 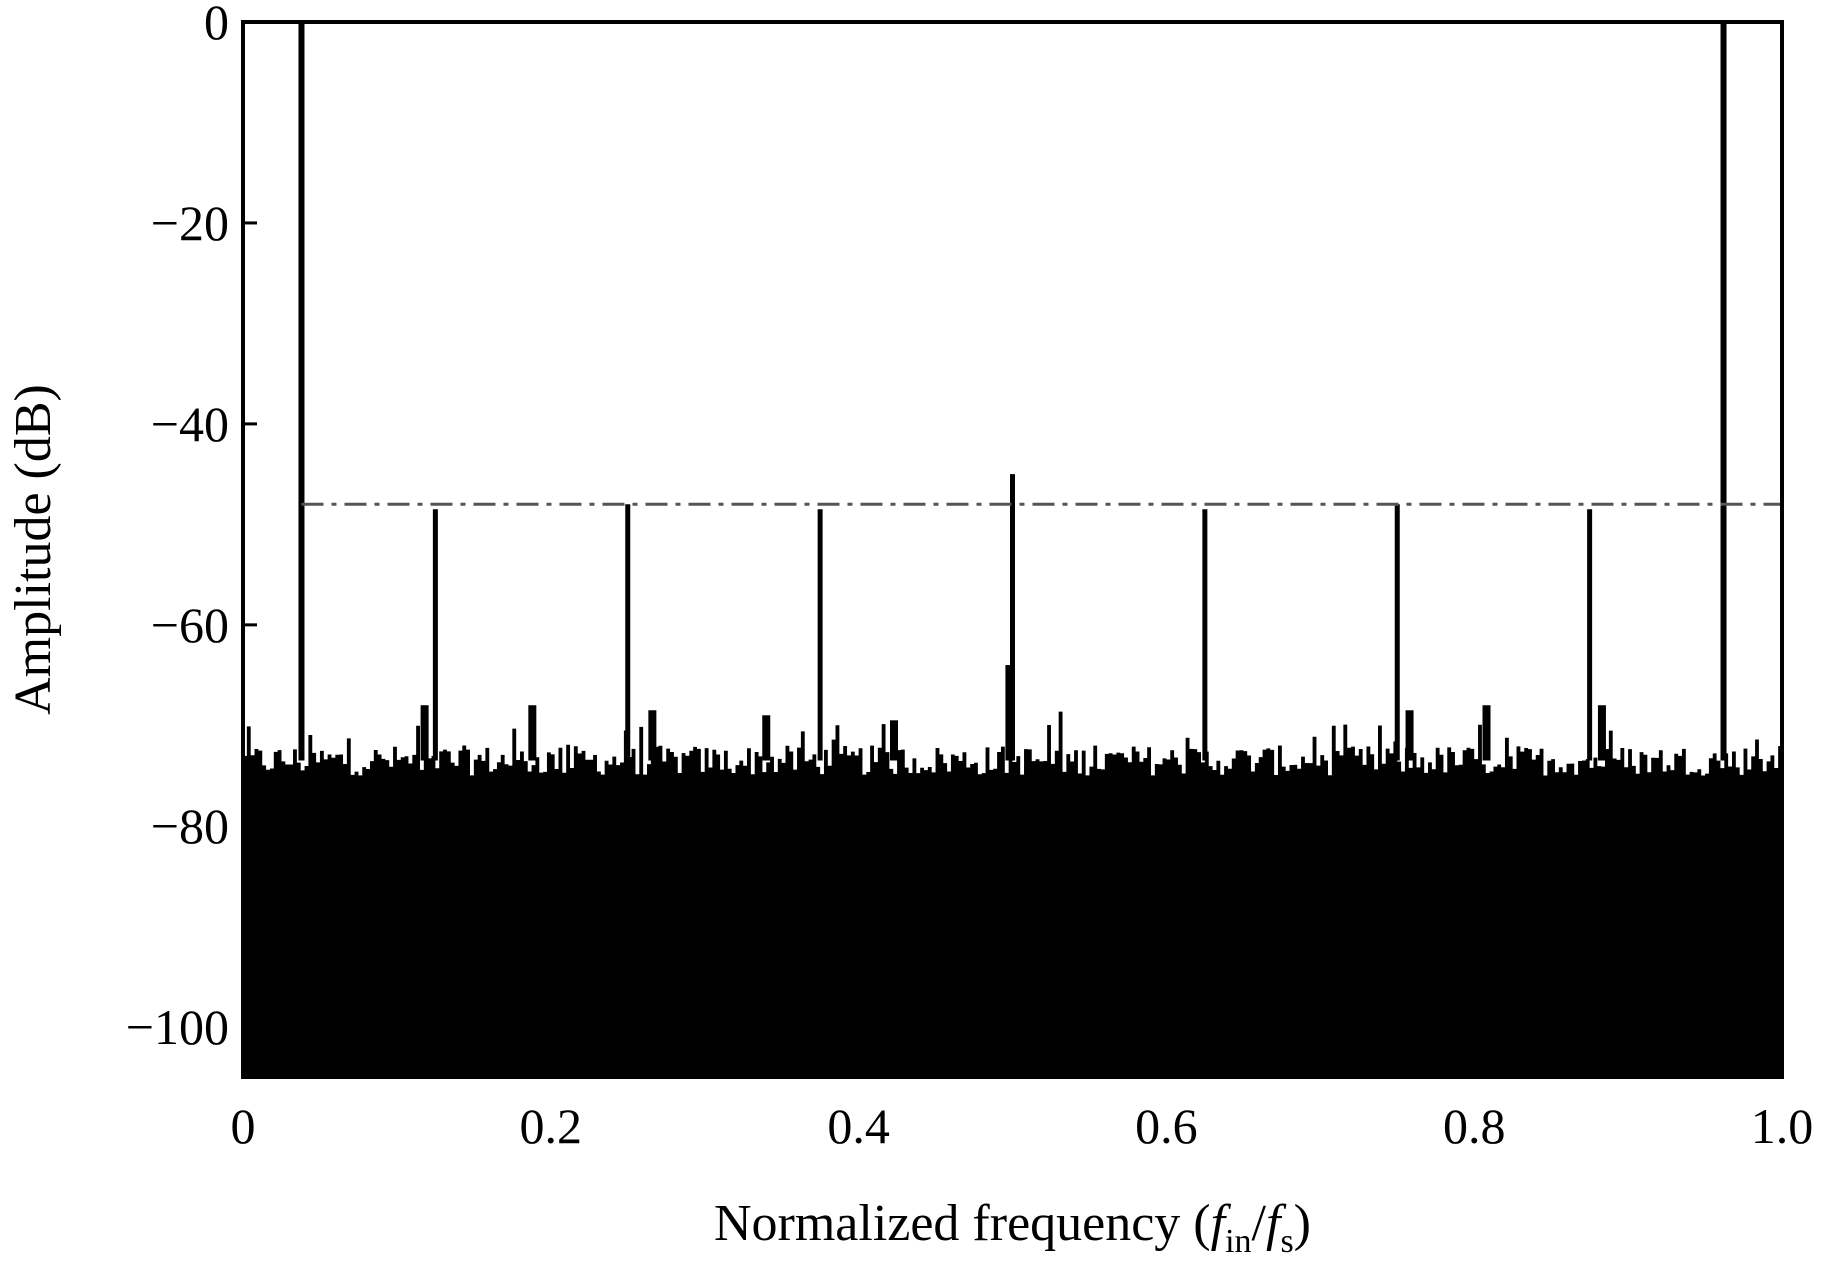 I want to click on x-axis-title-suffix: ), so click(x=1302, y=1223).